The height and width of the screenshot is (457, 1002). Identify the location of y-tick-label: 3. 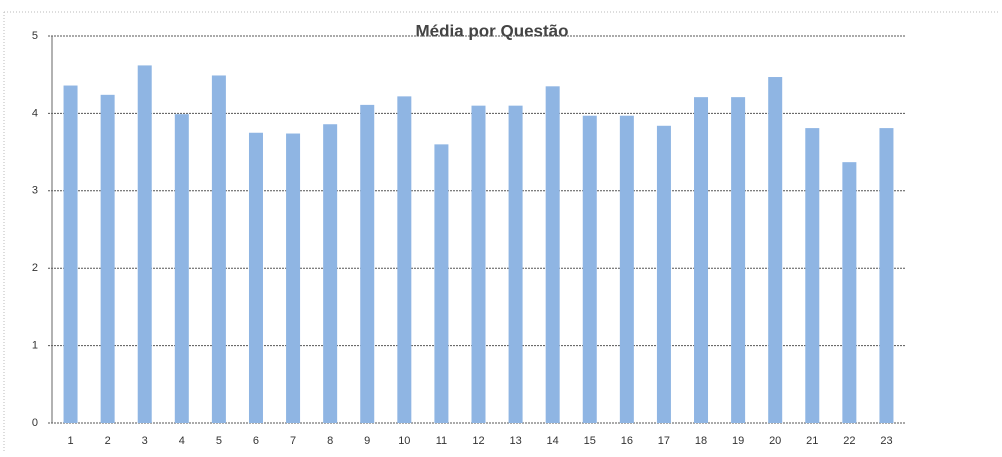
(35, 191).